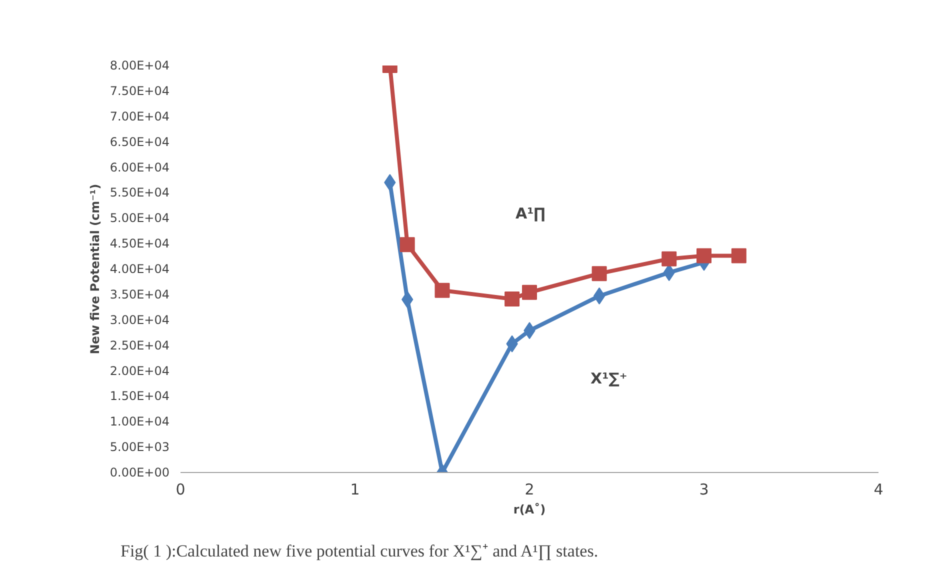 This screenshot has height=584, width=942. I want to click on y-tick-label: 5.00E+03, so click(140, 447).